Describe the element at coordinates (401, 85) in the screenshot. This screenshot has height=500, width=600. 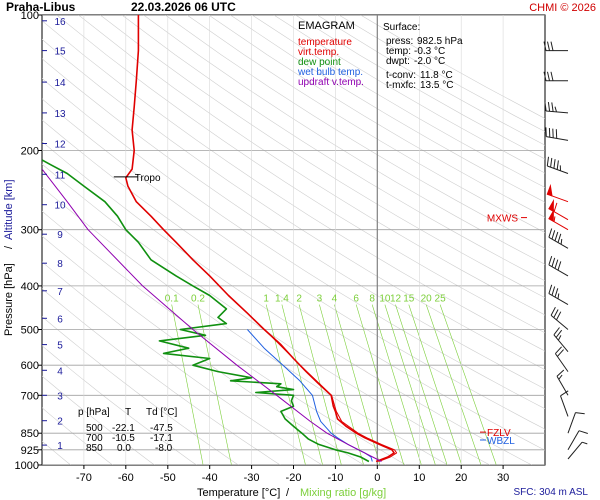
I see `surface-tmxfc-label: t-mxfc:` at that location.